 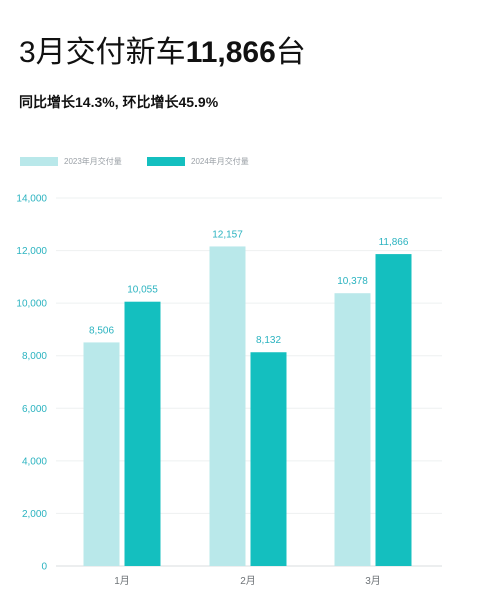 What do you see at coordinates (39, 161) in the screenshot?
I see `legend-swatch-2023` at bounding box center [39, 161].